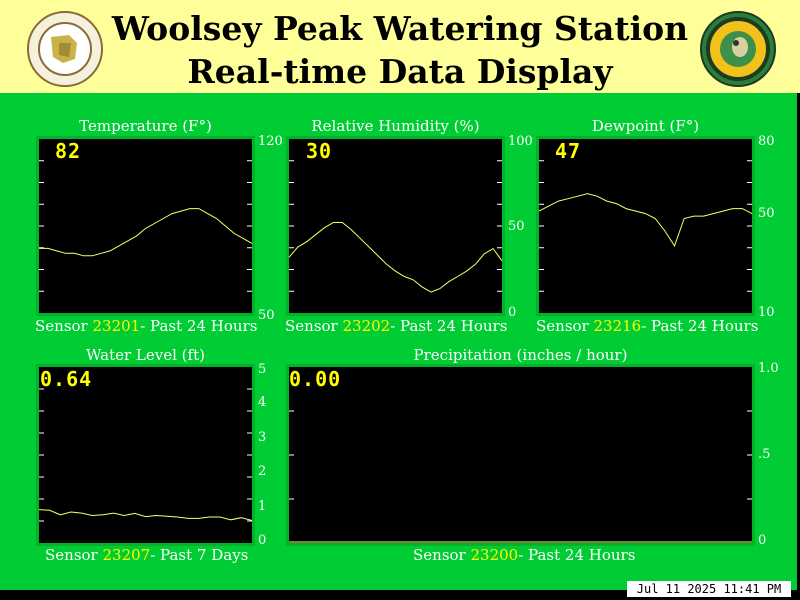 The image size is (800, 600). What do you see at coordinates (66, 379) in the screenshot?
I see `water-current: 0.64` at bounding box center [66, 379].